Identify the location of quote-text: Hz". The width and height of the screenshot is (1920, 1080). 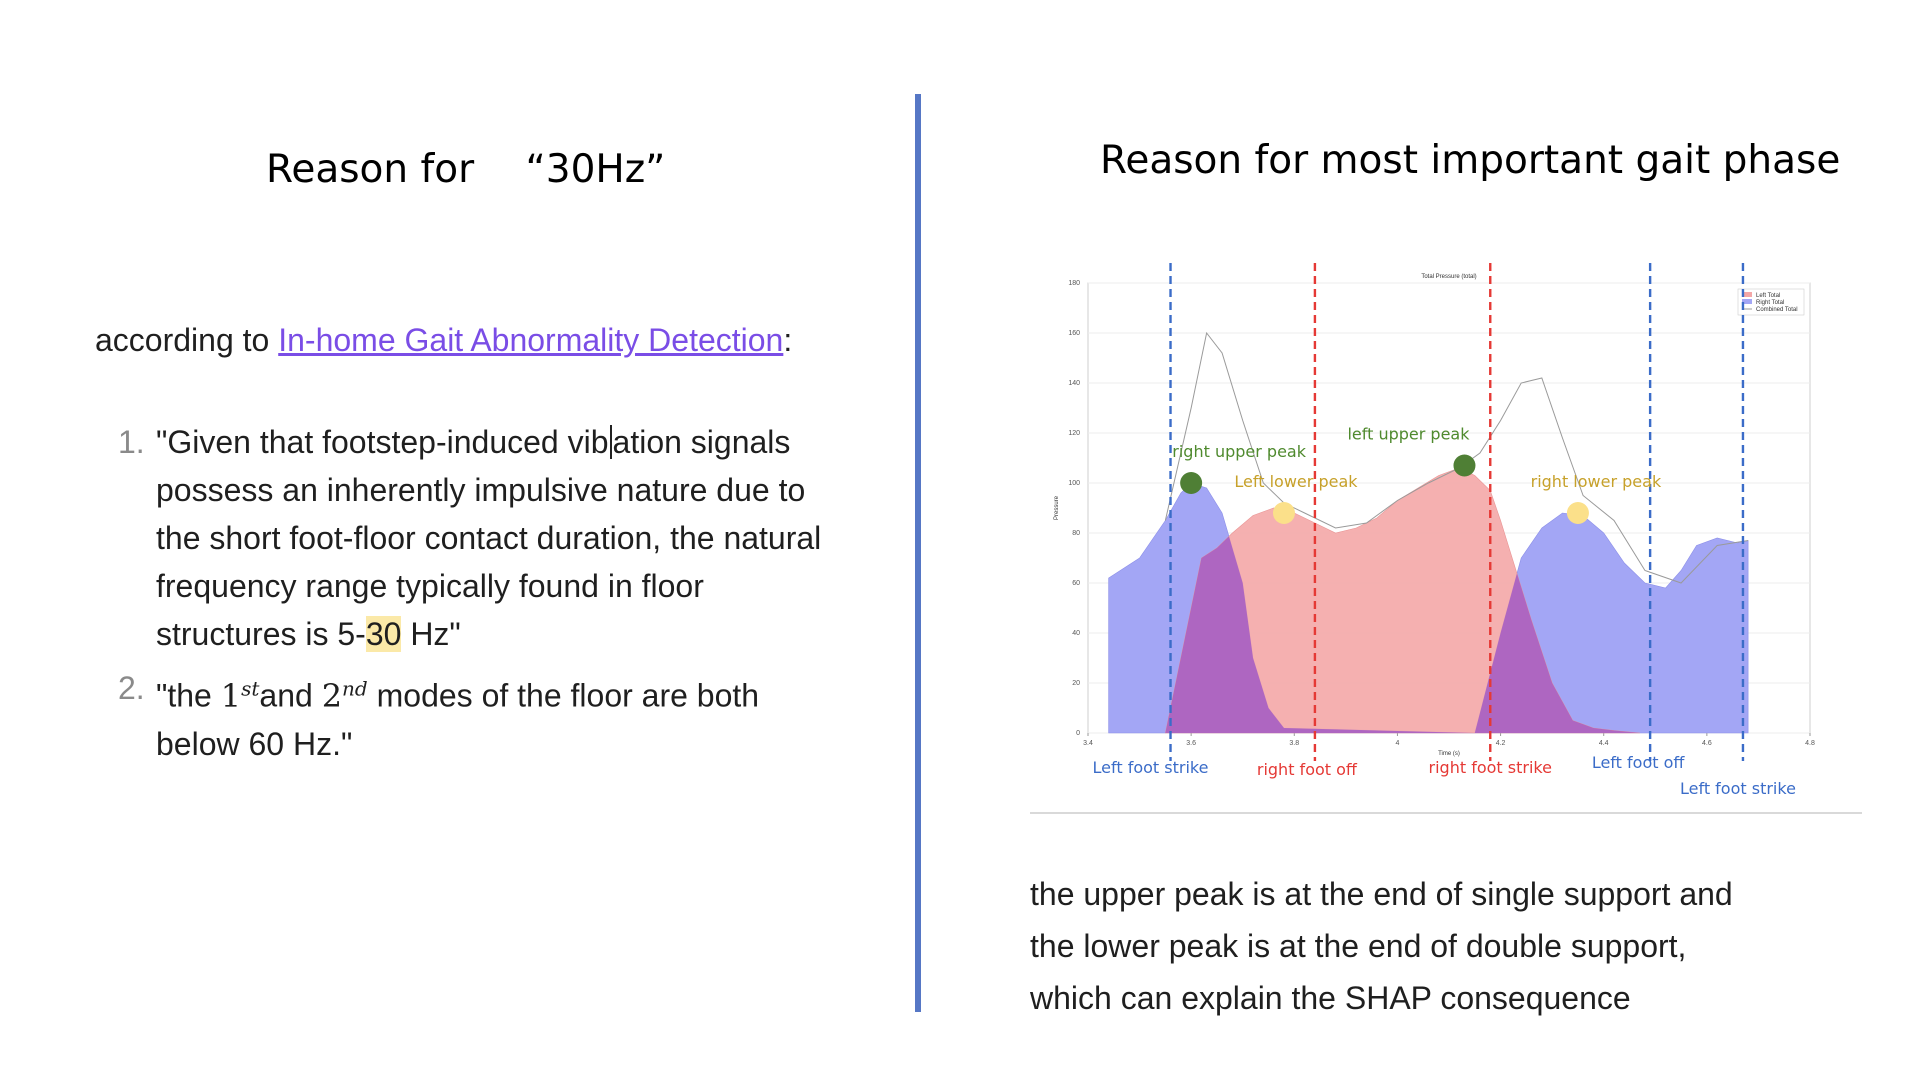
(431, 634).